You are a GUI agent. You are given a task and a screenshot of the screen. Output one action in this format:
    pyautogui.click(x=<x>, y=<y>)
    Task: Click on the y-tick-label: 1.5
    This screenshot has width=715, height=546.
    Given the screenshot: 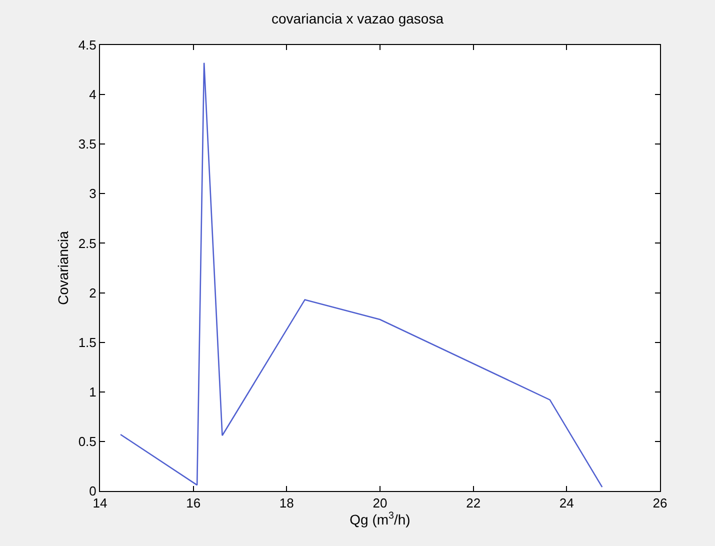 What is the action you would take?
    pyautogui.click(x=87, y=342)
    